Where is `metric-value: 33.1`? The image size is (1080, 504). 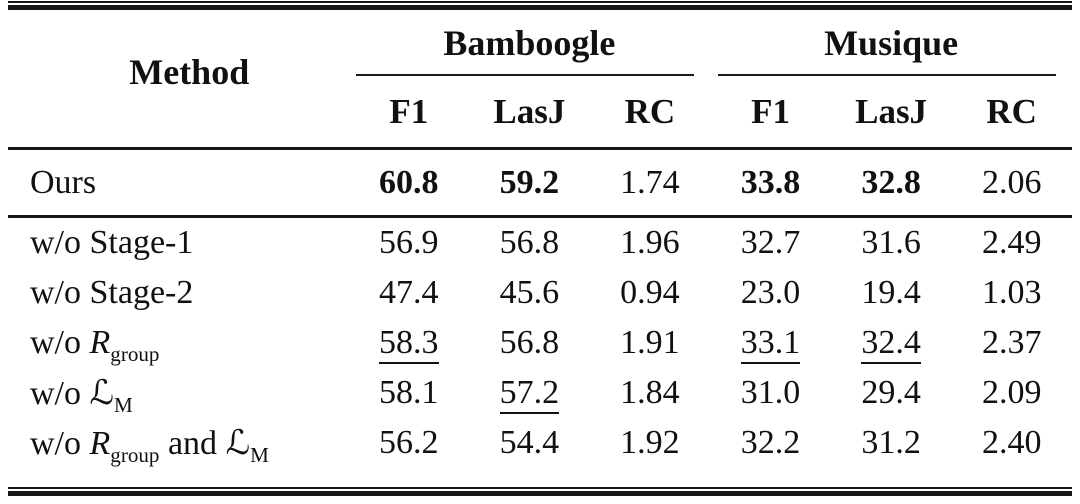 metric-value: 33.1 is located at coordinates (770, 344).